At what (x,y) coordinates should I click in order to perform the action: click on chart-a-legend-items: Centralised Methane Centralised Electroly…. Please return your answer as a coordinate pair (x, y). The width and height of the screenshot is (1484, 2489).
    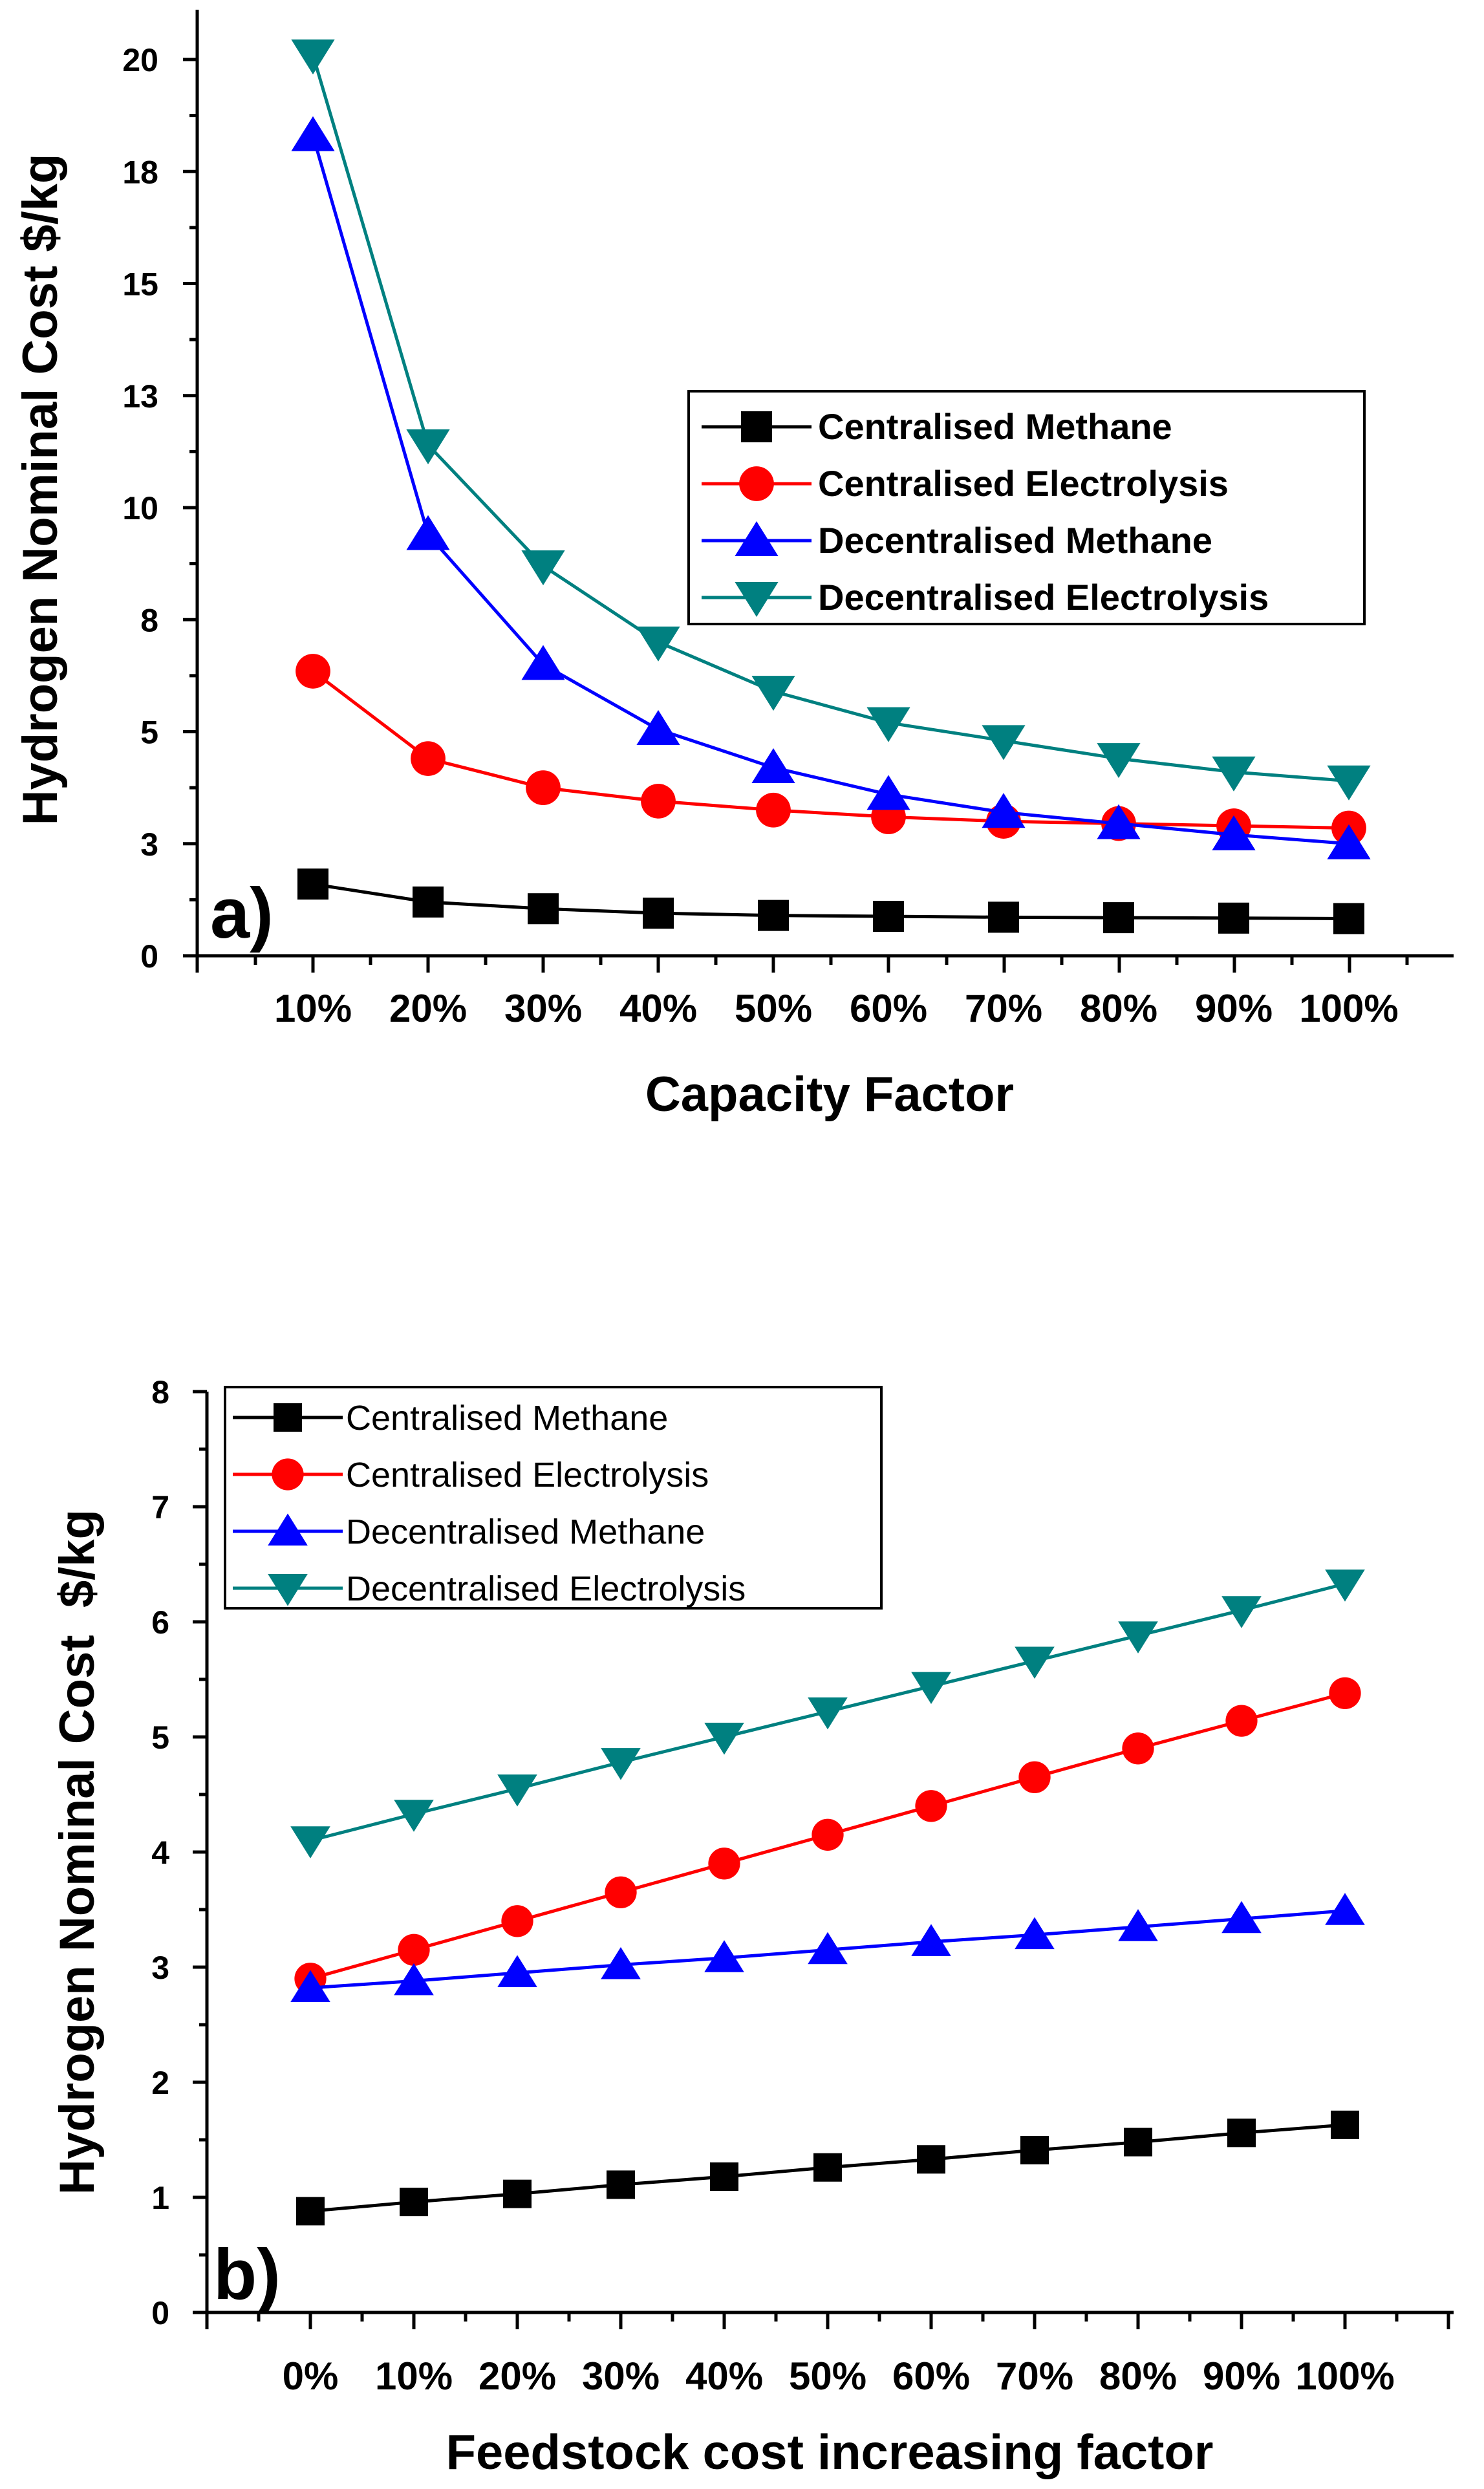
    Looking at the image, I should click on (985, 512).